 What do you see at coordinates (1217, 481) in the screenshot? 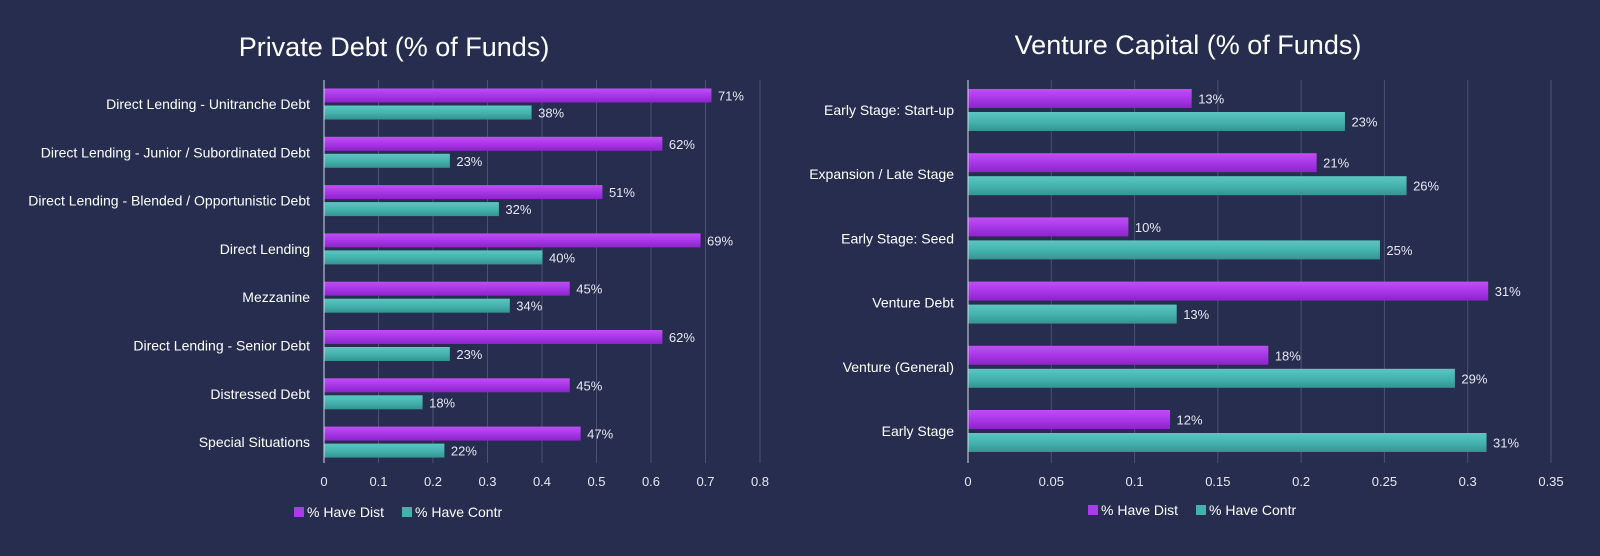
I see `x-tick-label: 0.15` at bounding box center [1217, 481].